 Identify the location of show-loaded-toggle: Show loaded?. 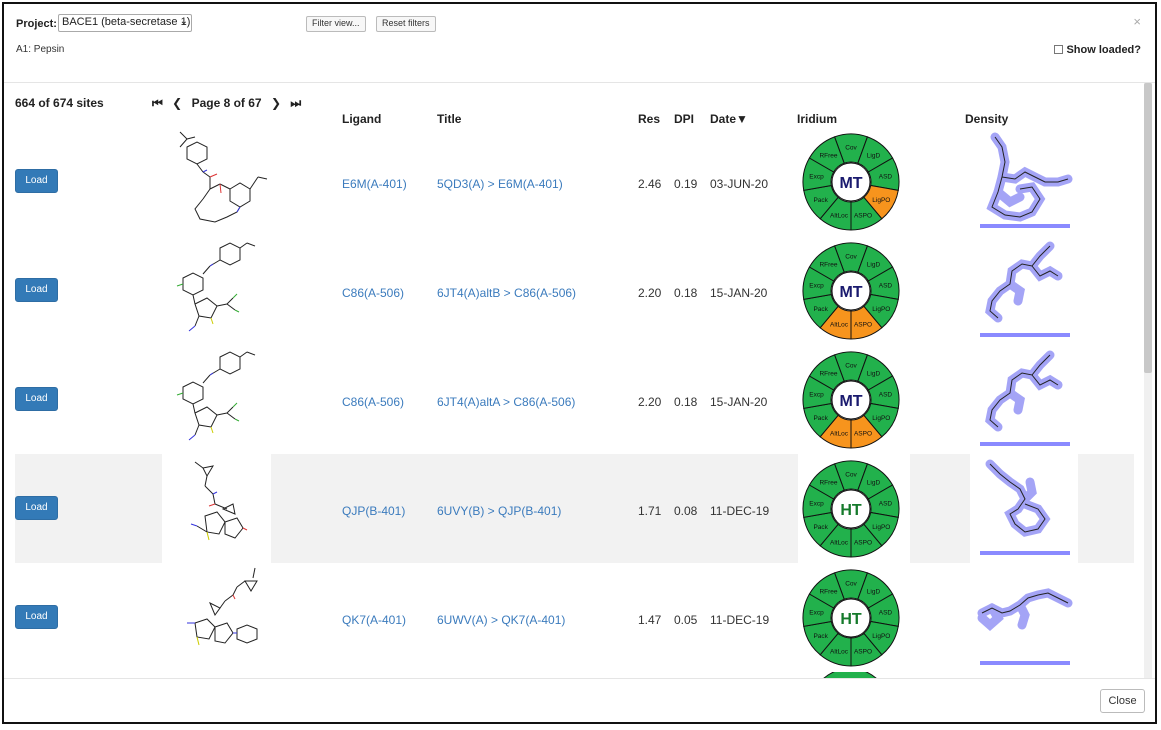
(1097, 50).